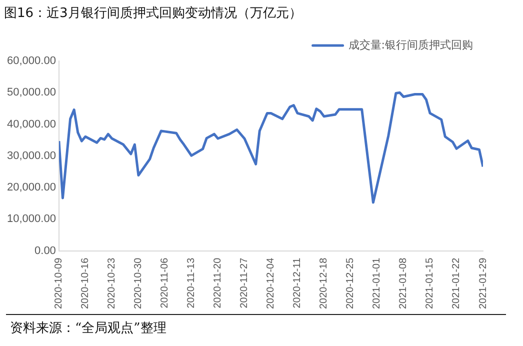  Describe the element at coordinates (324, 283) in the screenshot. I see `x-tick-label: 2020-12-18` at that location.